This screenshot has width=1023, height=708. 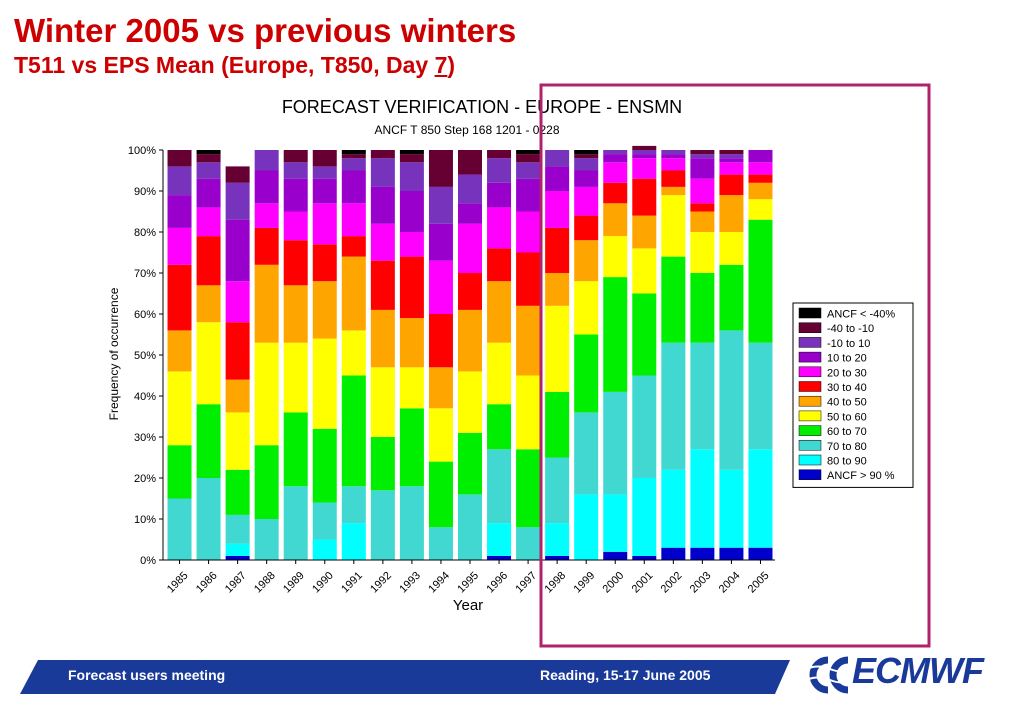 I want to click on x-axis-label: Year, so click(x=468, y=605).